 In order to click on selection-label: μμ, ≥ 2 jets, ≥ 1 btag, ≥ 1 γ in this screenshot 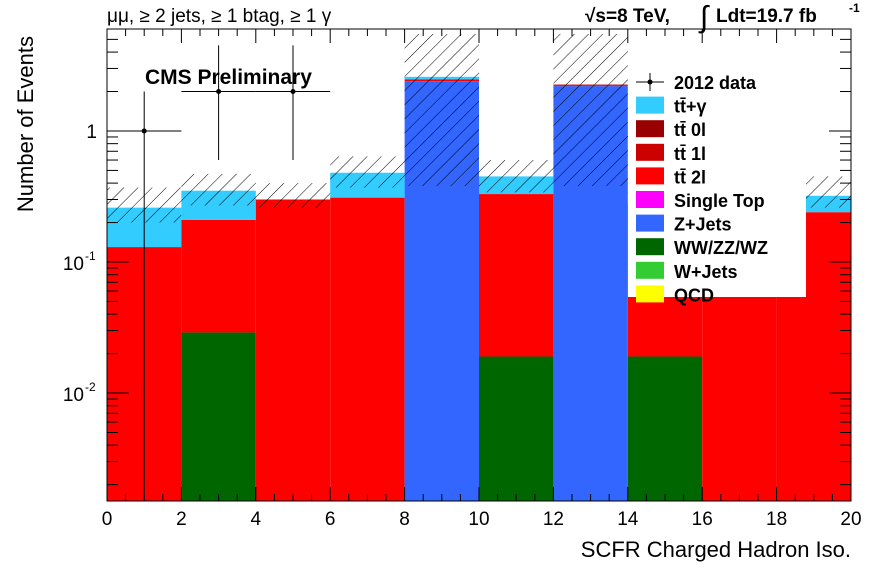, I will do `click(219, 16)`.